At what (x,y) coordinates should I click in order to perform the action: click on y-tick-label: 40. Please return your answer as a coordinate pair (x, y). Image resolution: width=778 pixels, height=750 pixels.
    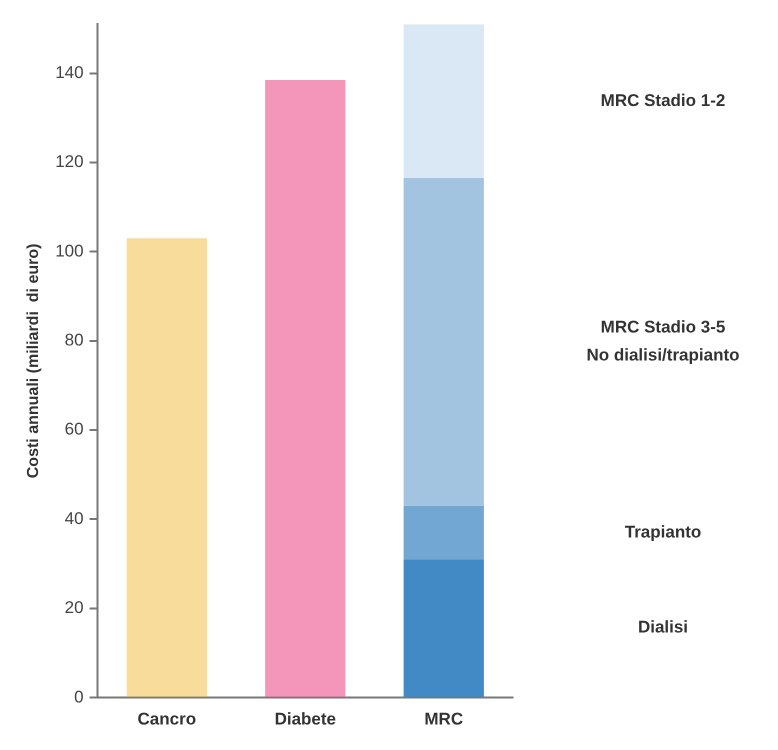
    Looking at the image, I should click on (74, 518).